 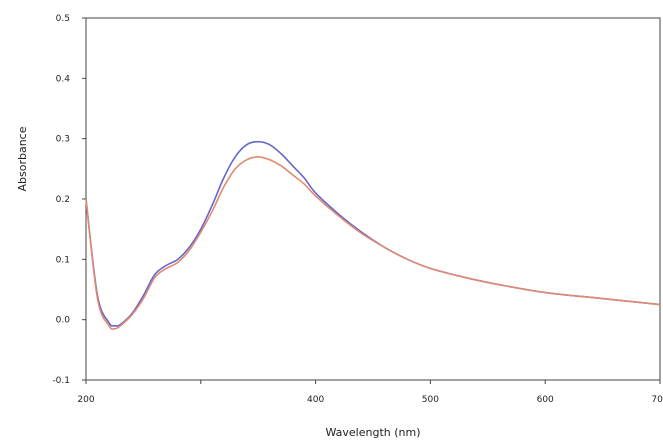 I want to click on y-tick-label: 0.2, so click(x=63, y=200).